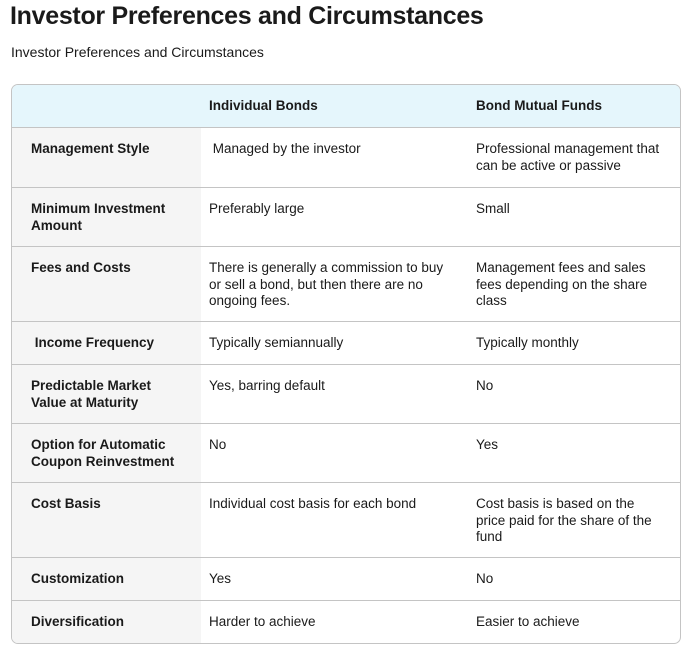  Describe the element at coordinates (106, 106) in the screenshot. I see `header-empty` at that location.